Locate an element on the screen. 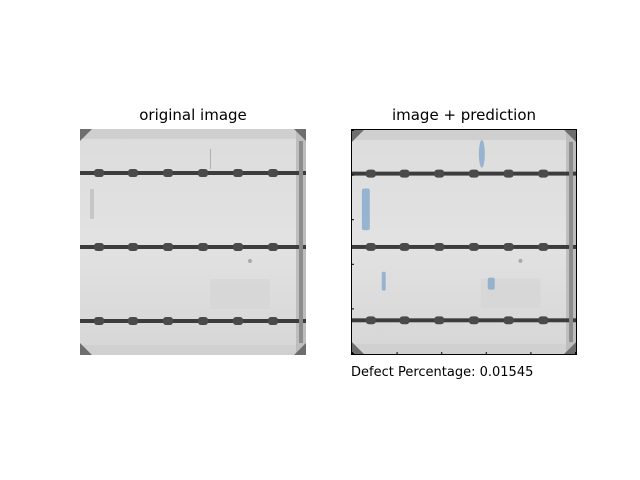 This screenshot has height=480, width=640. busbars is located at coordinates (193, 247).